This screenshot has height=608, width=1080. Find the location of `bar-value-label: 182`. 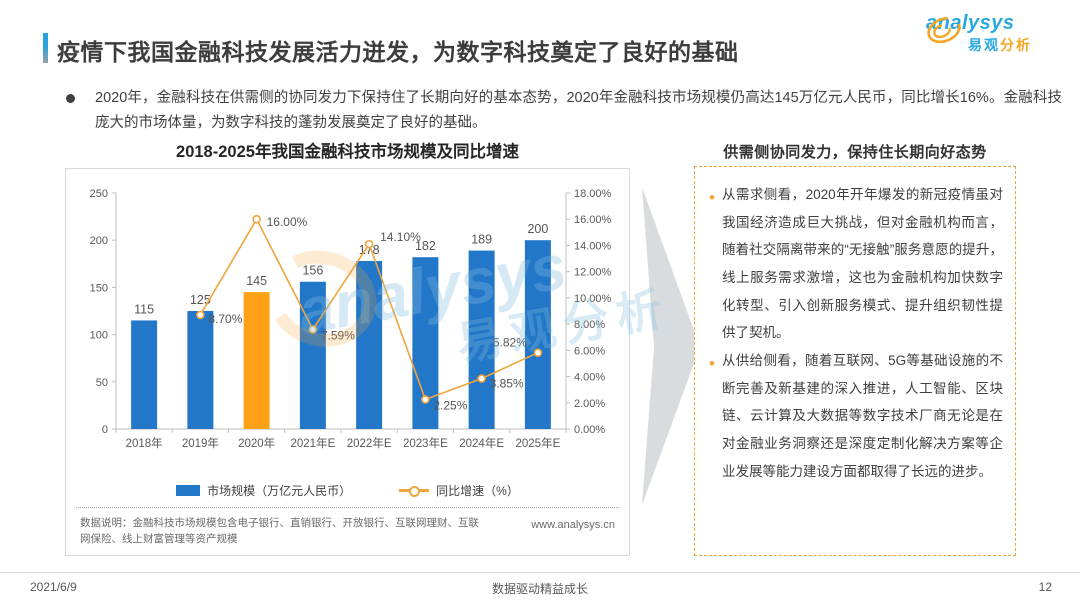

bar-value-label: 182 is located at coordinates (425, 246).